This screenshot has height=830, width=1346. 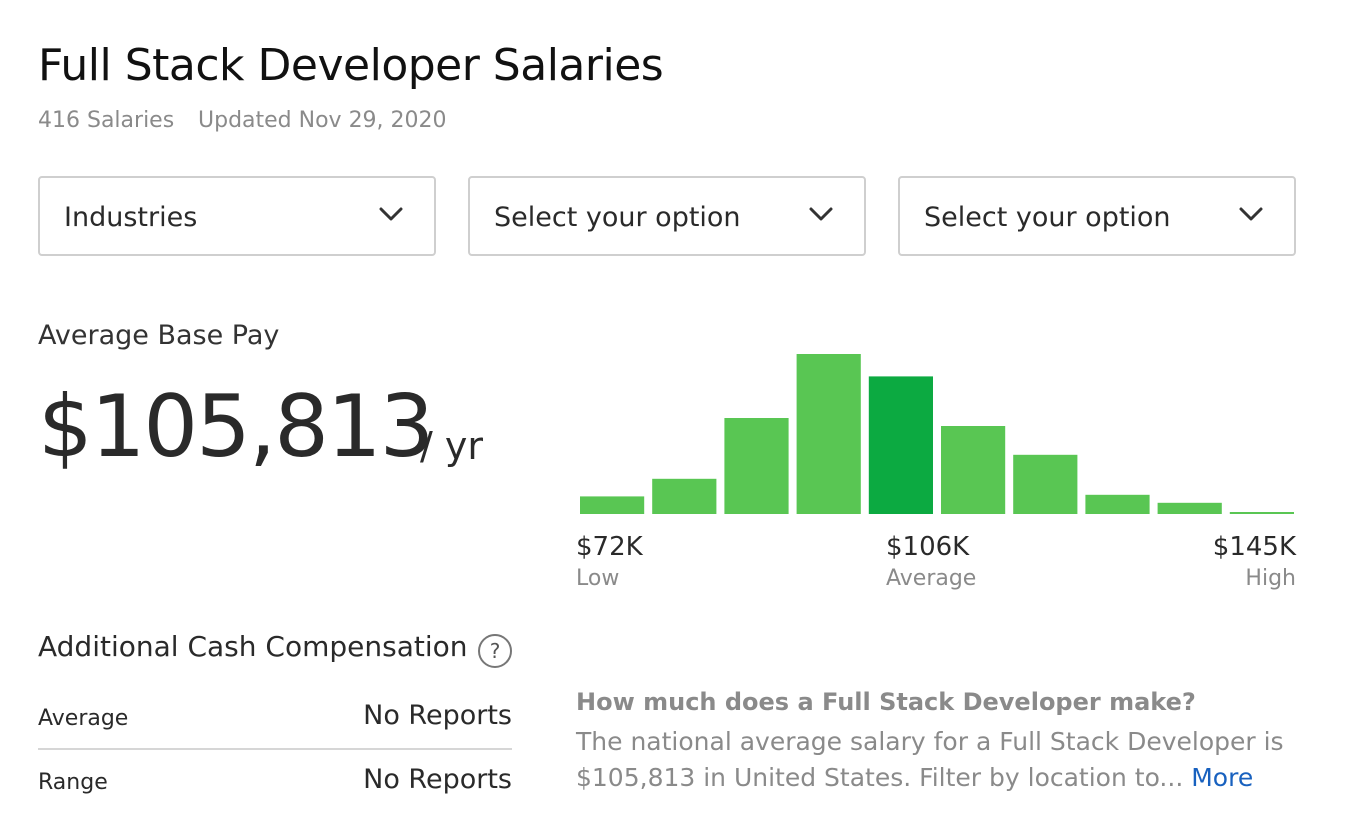 I want to click on additional-cash-title: Additional Cash Compensation, so click(x=253, y=646).